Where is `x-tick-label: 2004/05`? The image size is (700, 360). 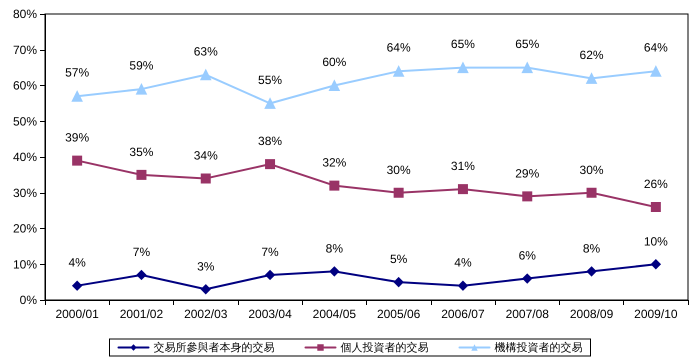
x-tick-label: 2004/05 is located at coordinates (334, 314).